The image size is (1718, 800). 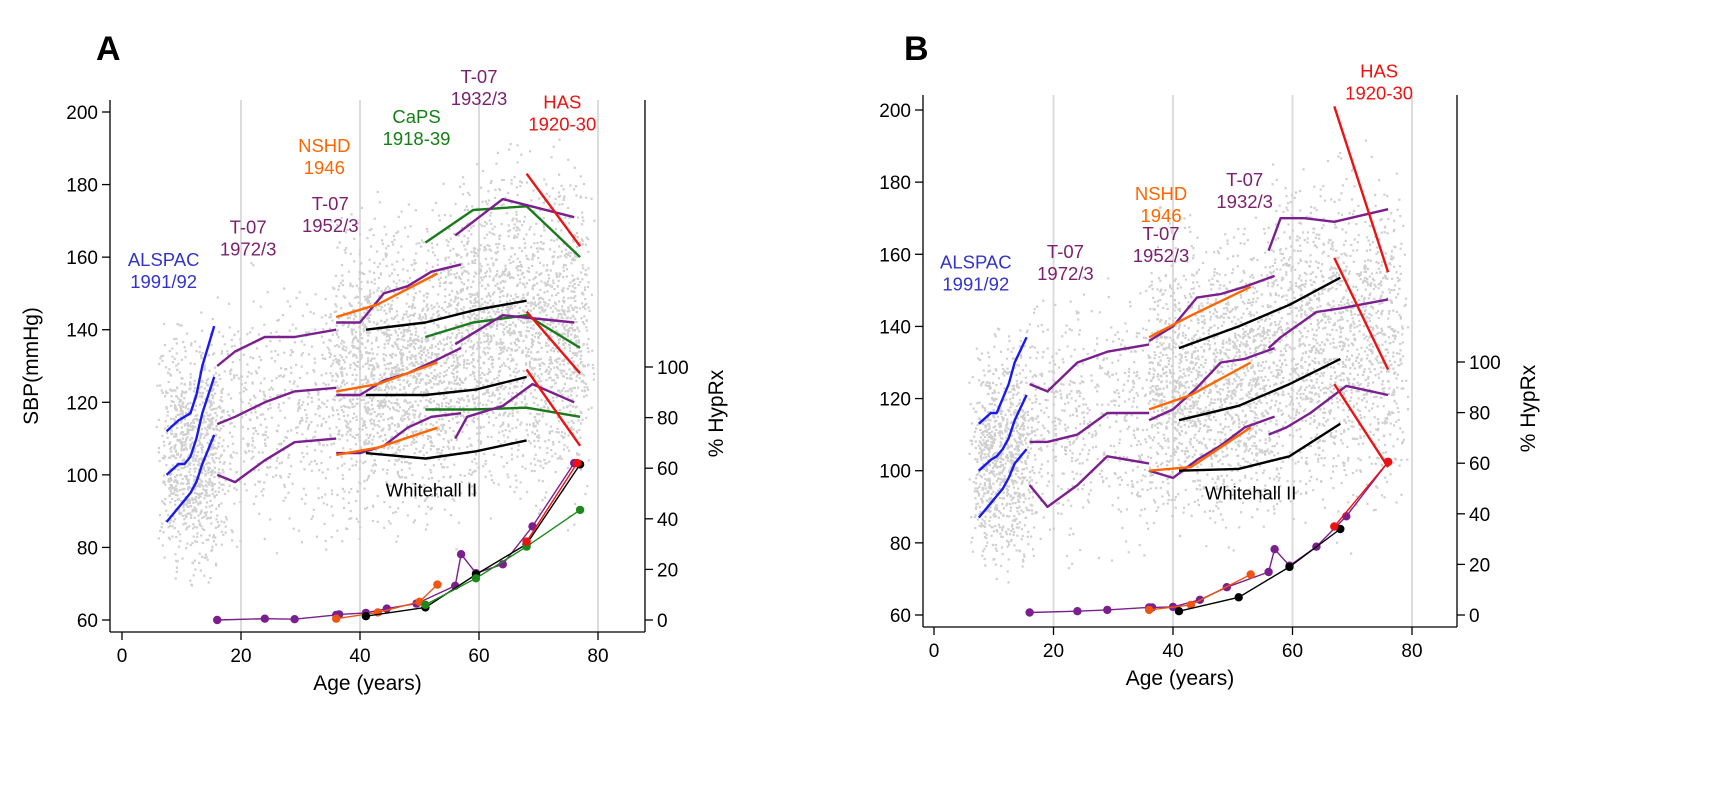 What do you see at coordinates (437, 584) in the screenshot?
I see `hyprx-point` at bounding box center [437, 584].